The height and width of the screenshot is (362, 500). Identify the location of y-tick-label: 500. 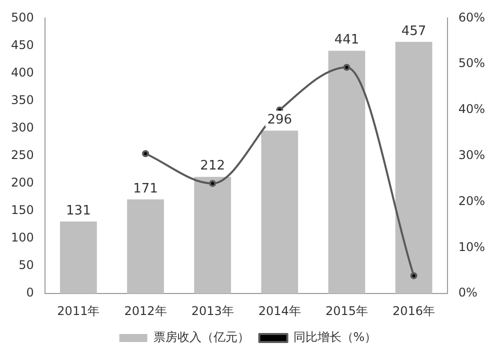
(22, 17).